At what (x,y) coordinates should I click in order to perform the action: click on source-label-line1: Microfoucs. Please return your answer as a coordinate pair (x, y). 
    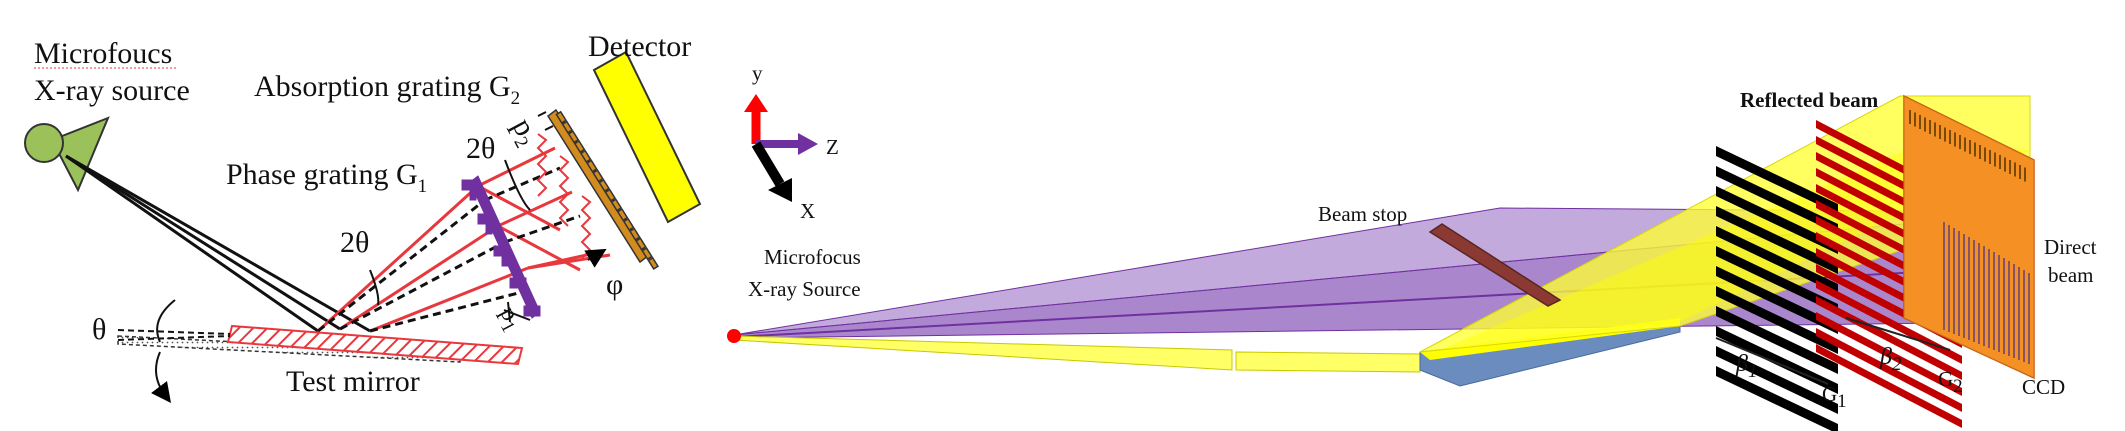
    Looking at the image, I should click on (103, 53).